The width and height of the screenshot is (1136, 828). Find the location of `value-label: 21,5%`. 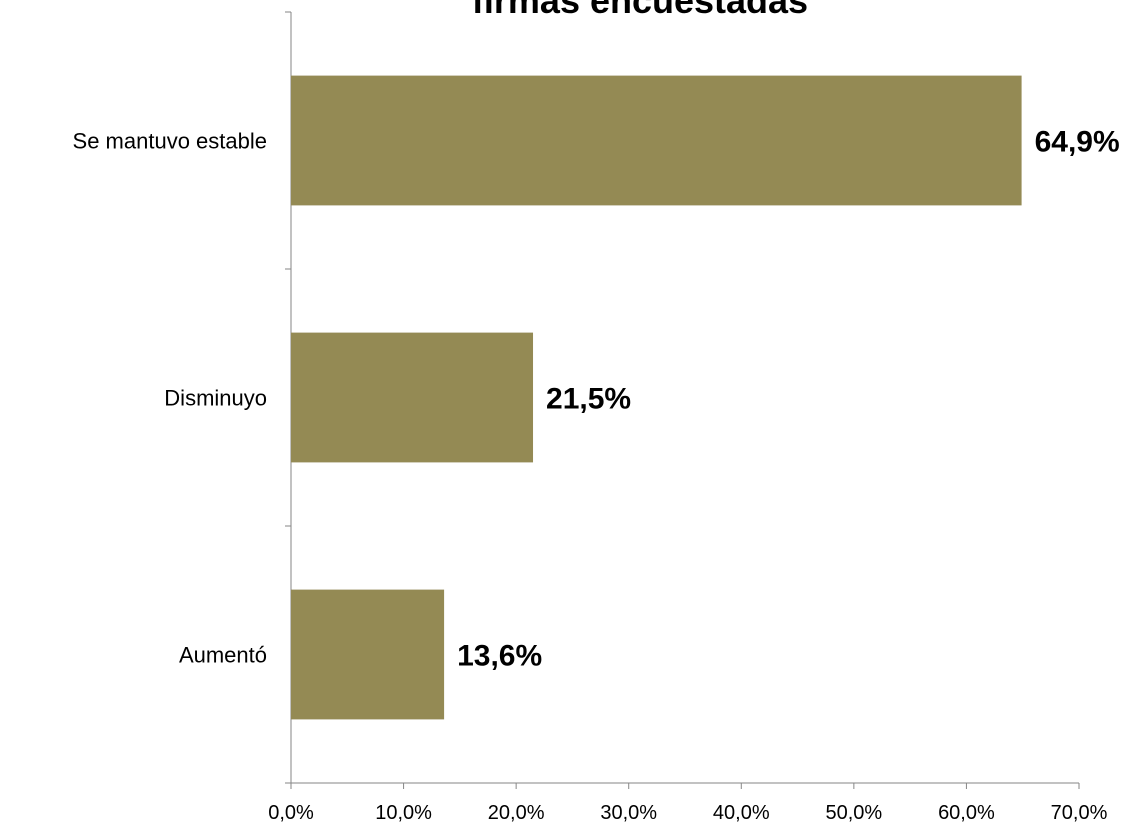

value-label: 21,5% is located at coordinates (588, 399).